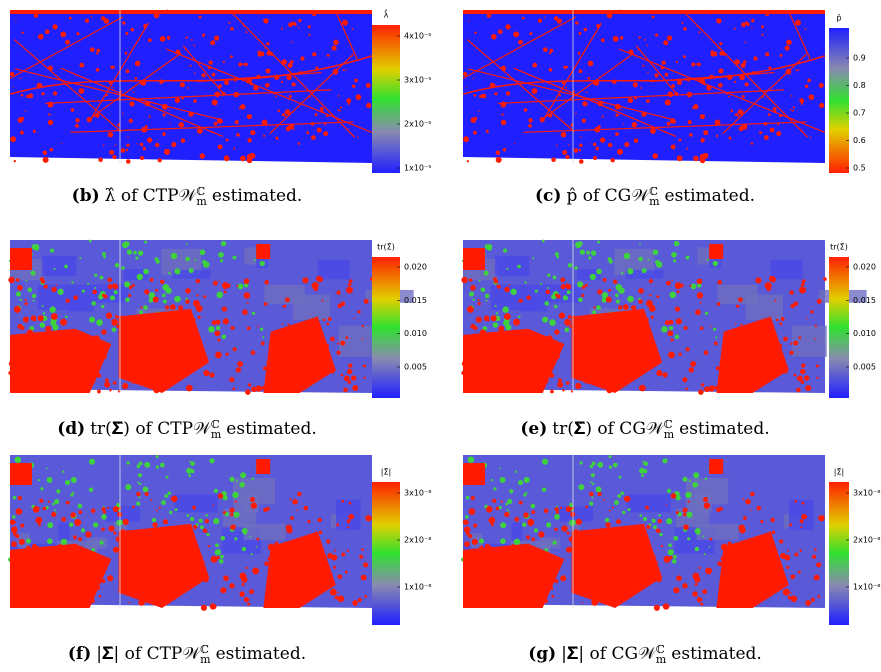 Image resolution: width=881 pixels, height=672 pixels. What do you see at coordinates (262, 259) in the screenshot?
I see `field-patch` at bounding box center [262, 259].